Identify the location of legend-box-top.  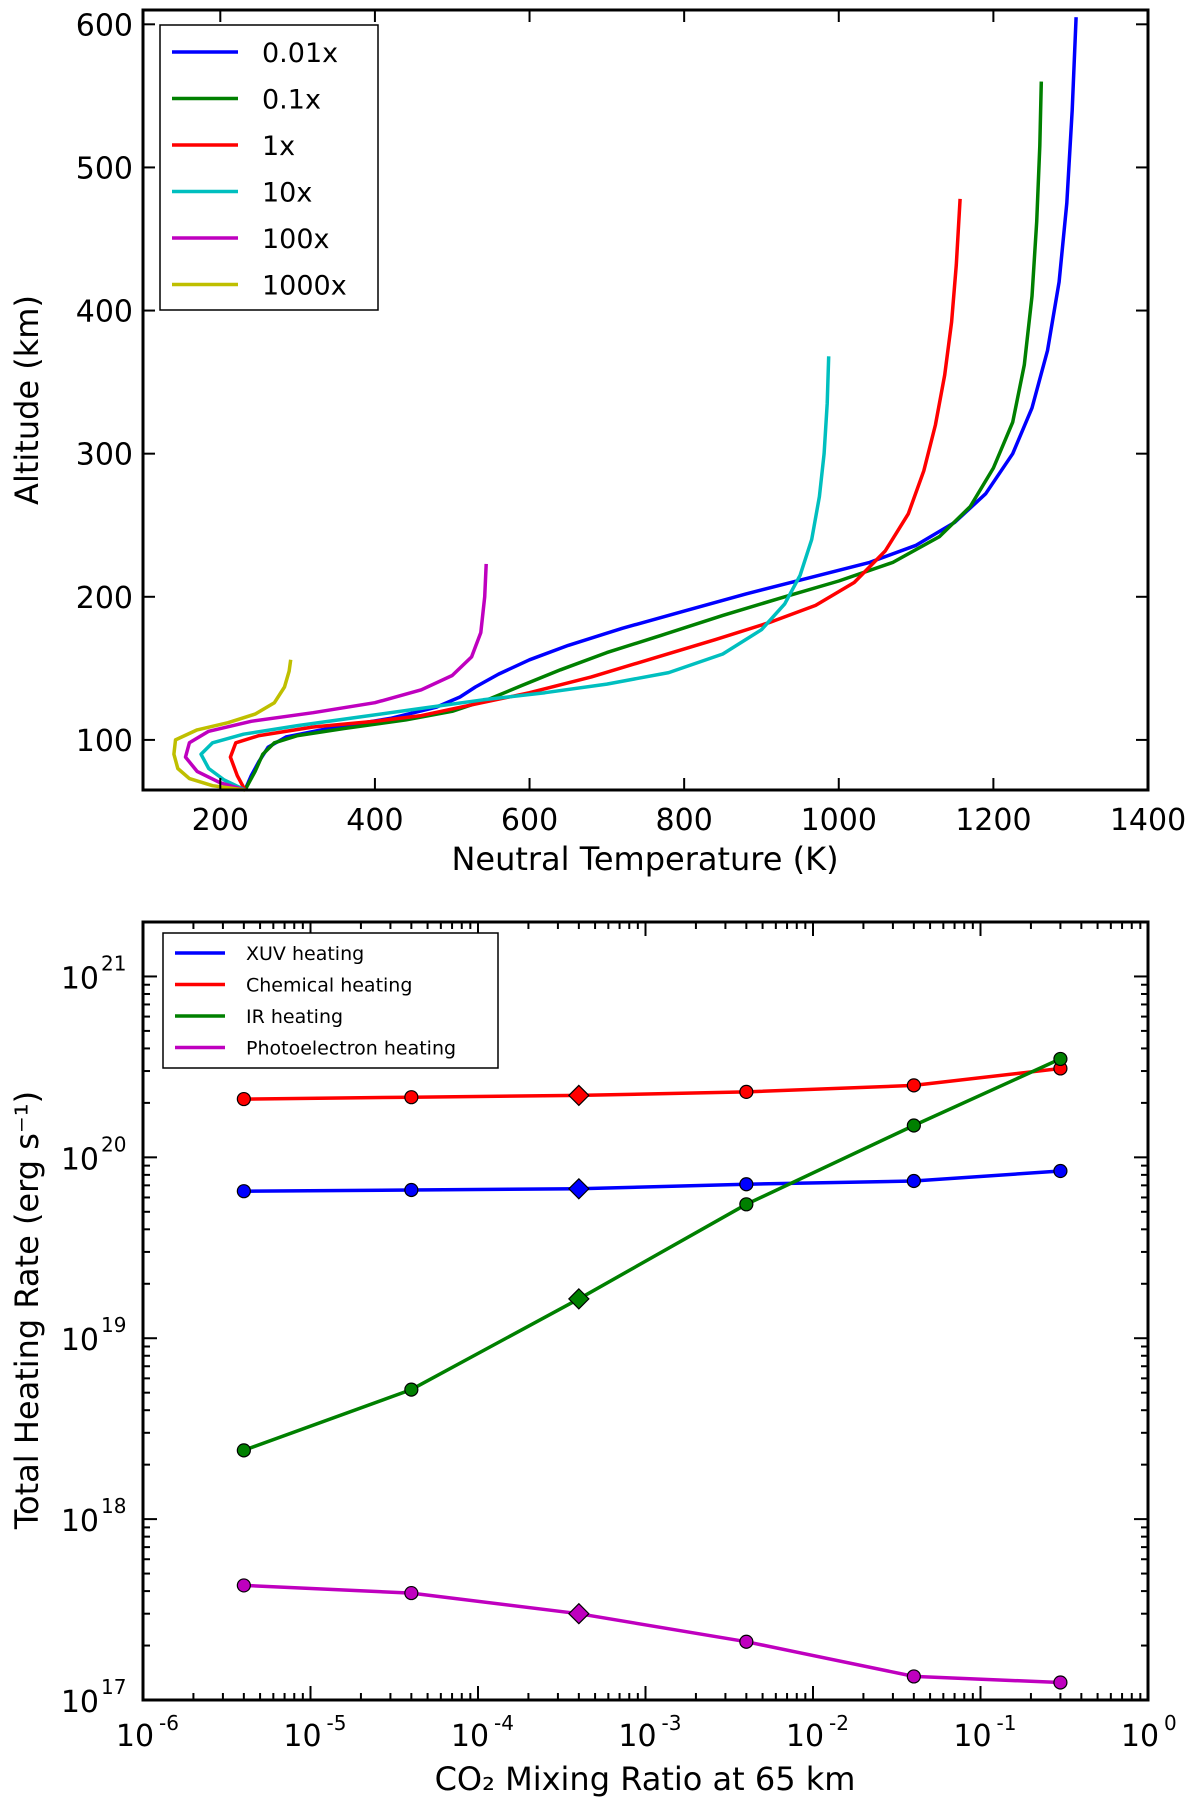
(269, 167).